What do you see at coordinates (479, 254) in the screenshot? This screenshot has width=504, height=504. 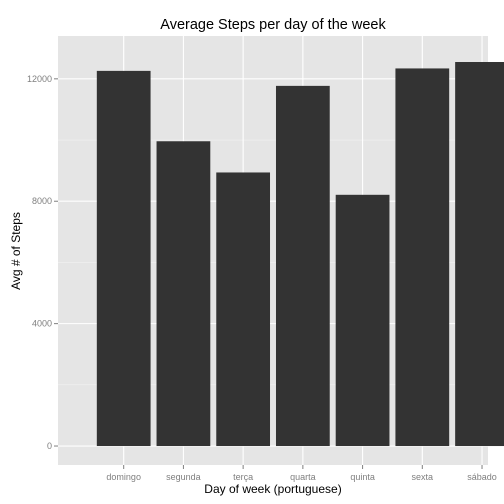 I see `bar-sábado` at bounding box center [479, 254].